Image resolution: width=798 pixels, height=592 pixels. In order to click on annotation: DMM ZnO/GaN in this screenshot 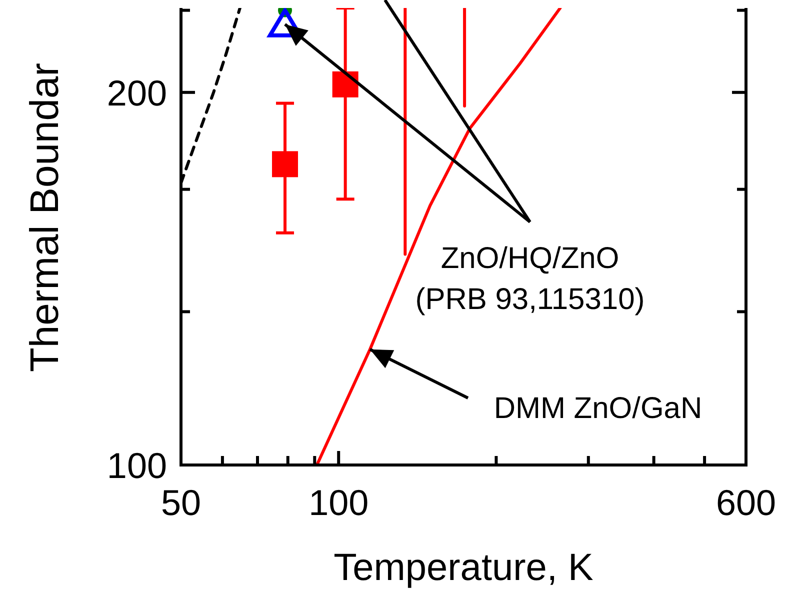, I will do `click(598, 408)`.